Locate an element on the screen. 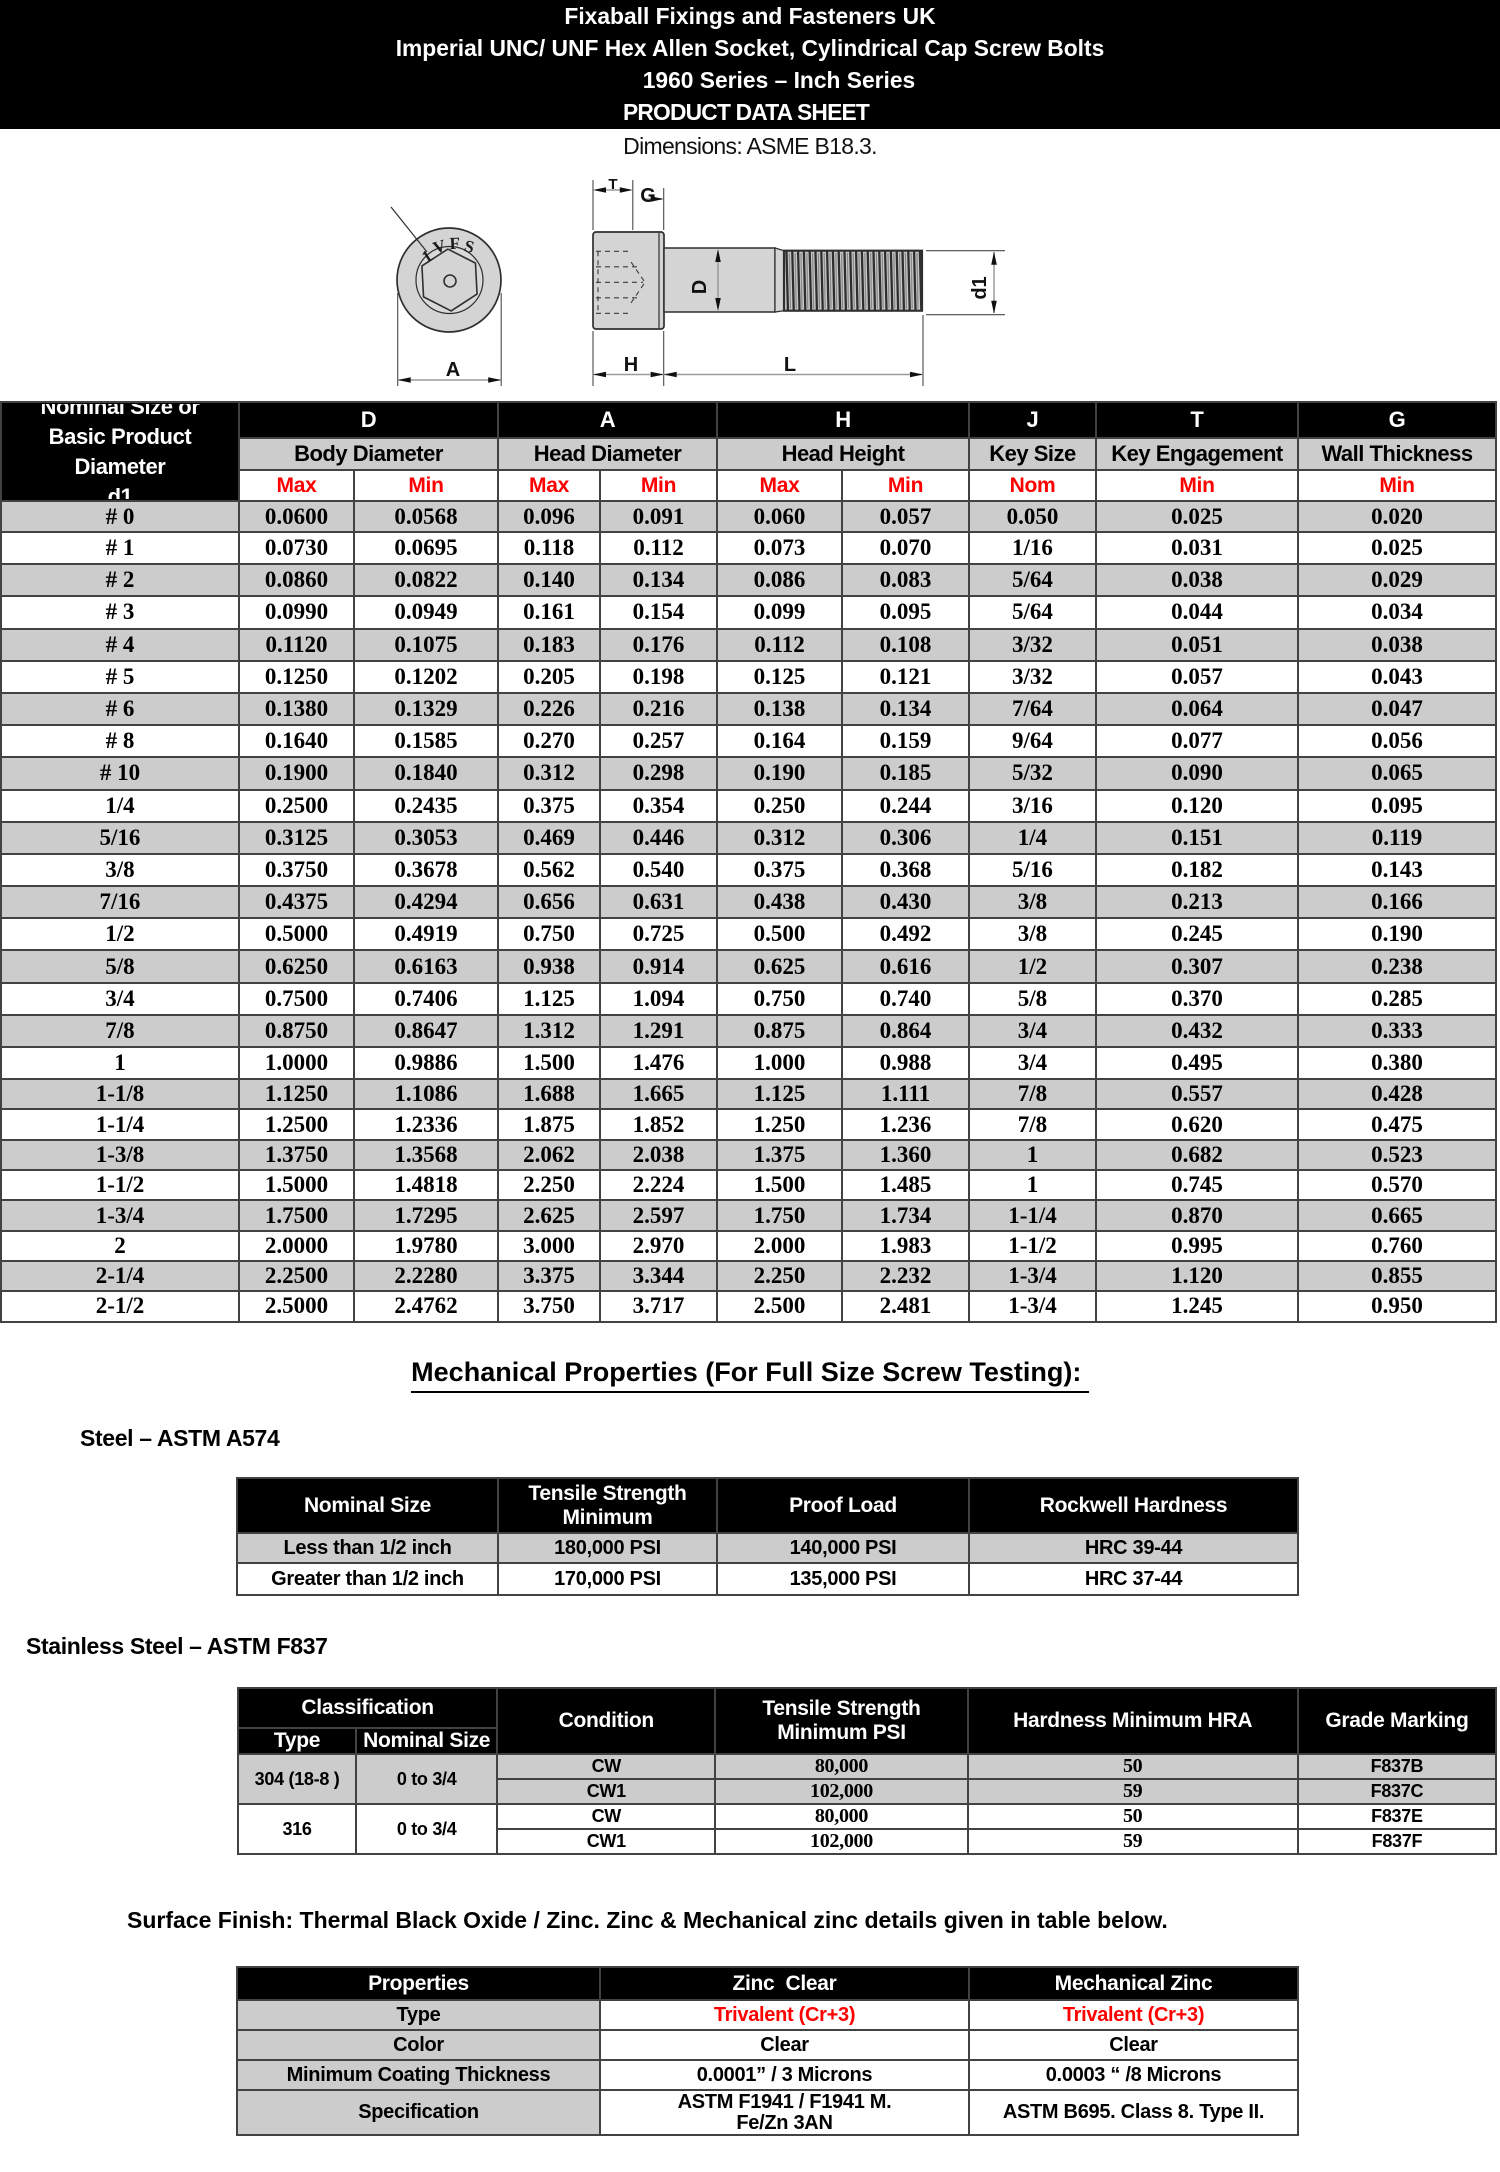 The image size is (1500, 2172). svg-text: F is located at coordinates (454, 243).